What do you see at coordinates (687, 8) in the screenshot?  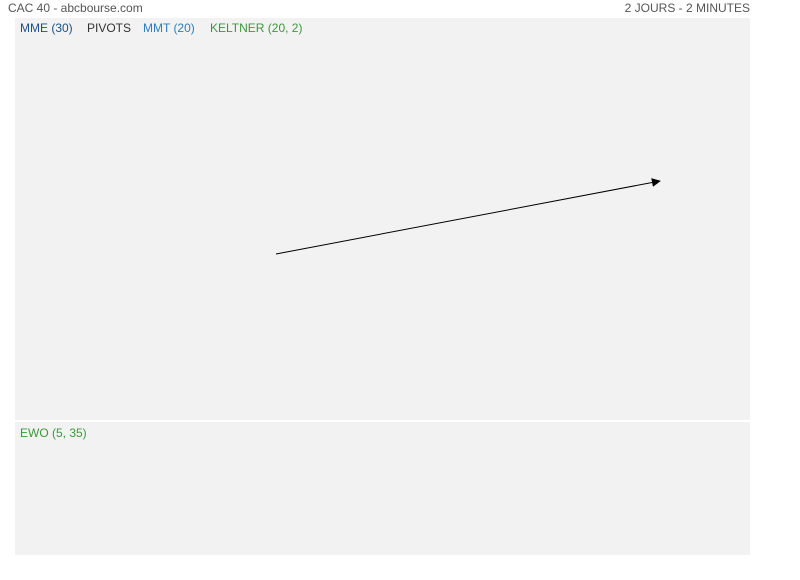 I see `chart-subtitle: 2 JOURS - 2 MINUTES` at bounding box center [687, 8].